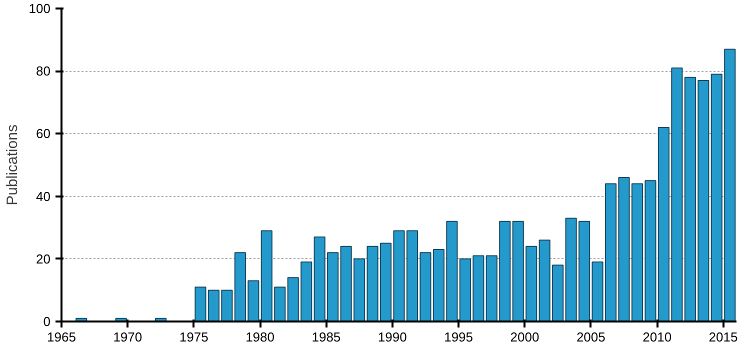  Describe the element at coordinates (459, 337) in the screenshot. I see `x-tick-label: 1995` at that location.